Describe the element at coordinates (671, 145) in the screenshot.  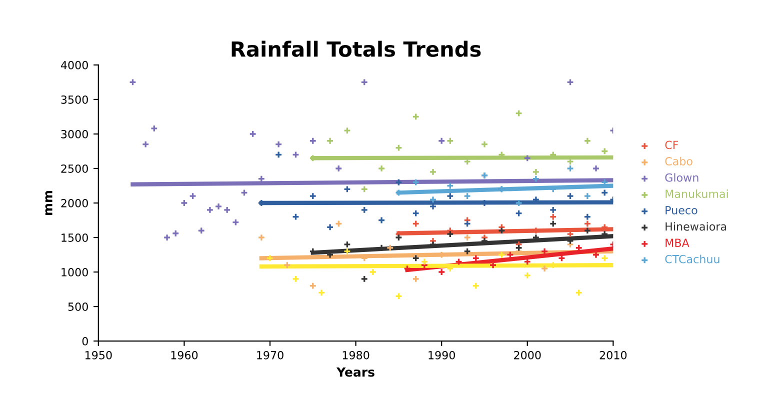
I see `legend-label: CF` at that location.